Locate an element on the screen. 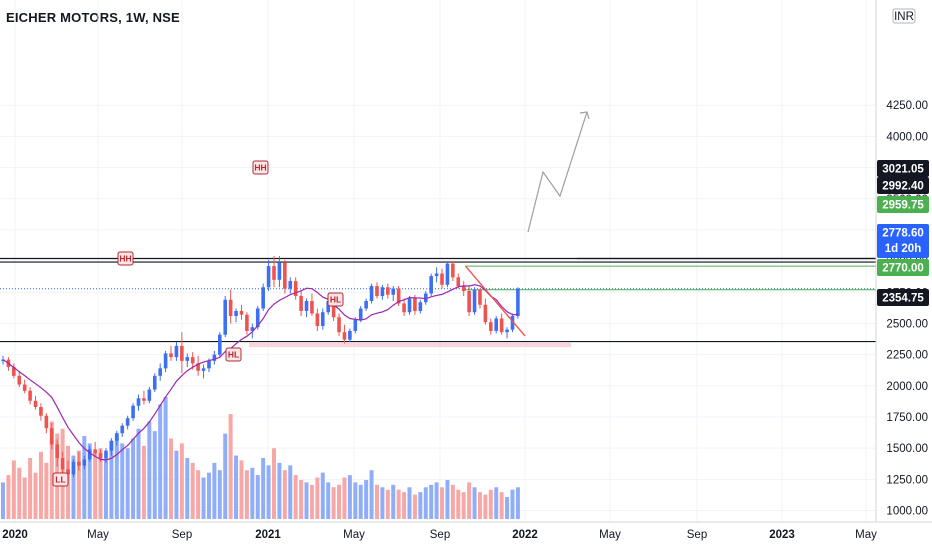  time-tick-label: May is located at coordinates (354, 535).